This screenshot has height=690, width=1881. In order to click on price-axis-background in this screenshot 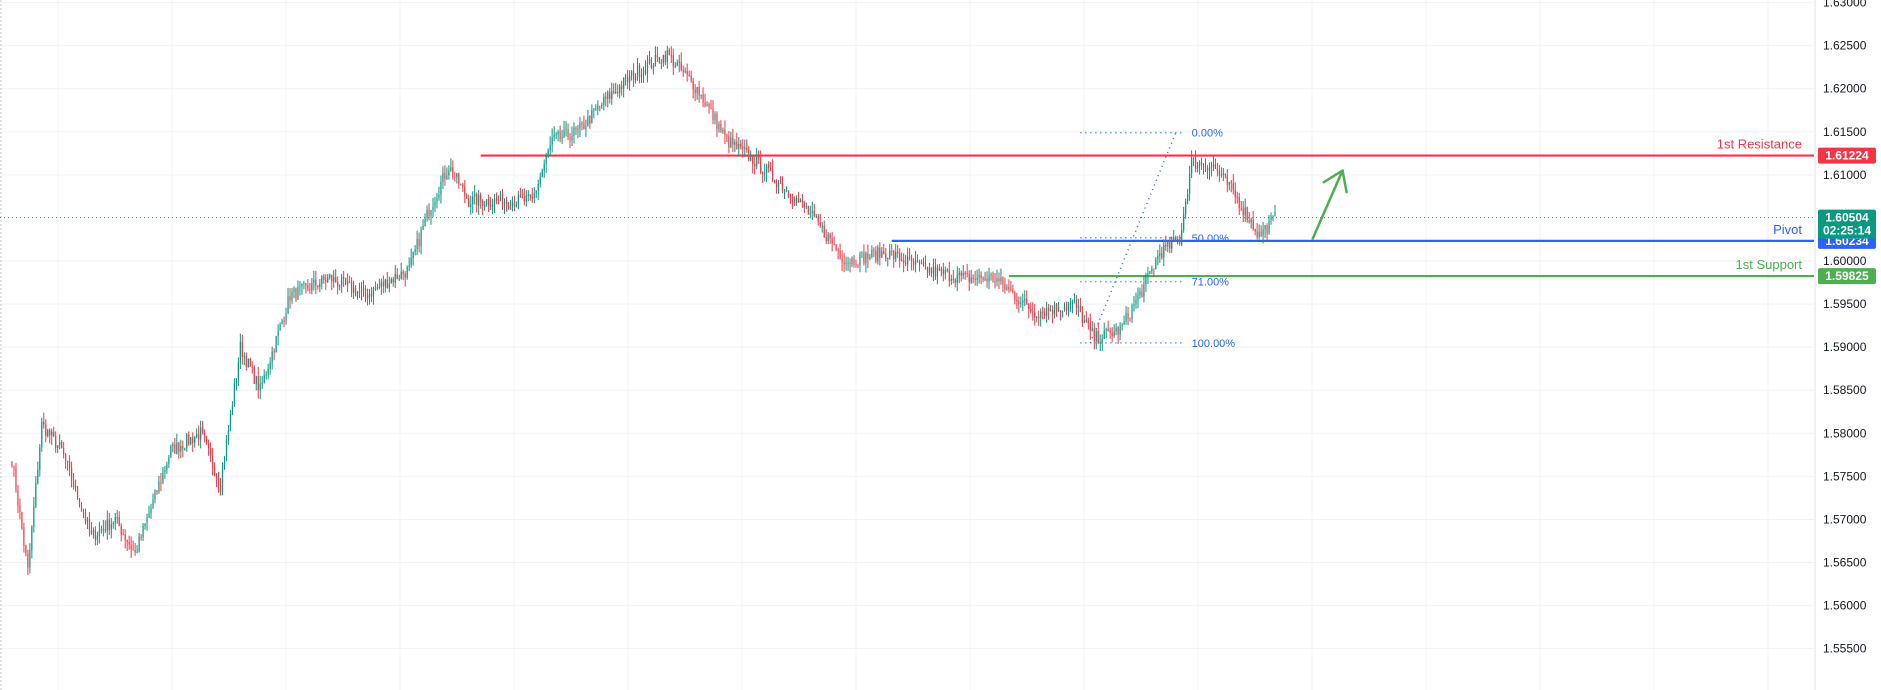, I will do `click(1848, 345)`.